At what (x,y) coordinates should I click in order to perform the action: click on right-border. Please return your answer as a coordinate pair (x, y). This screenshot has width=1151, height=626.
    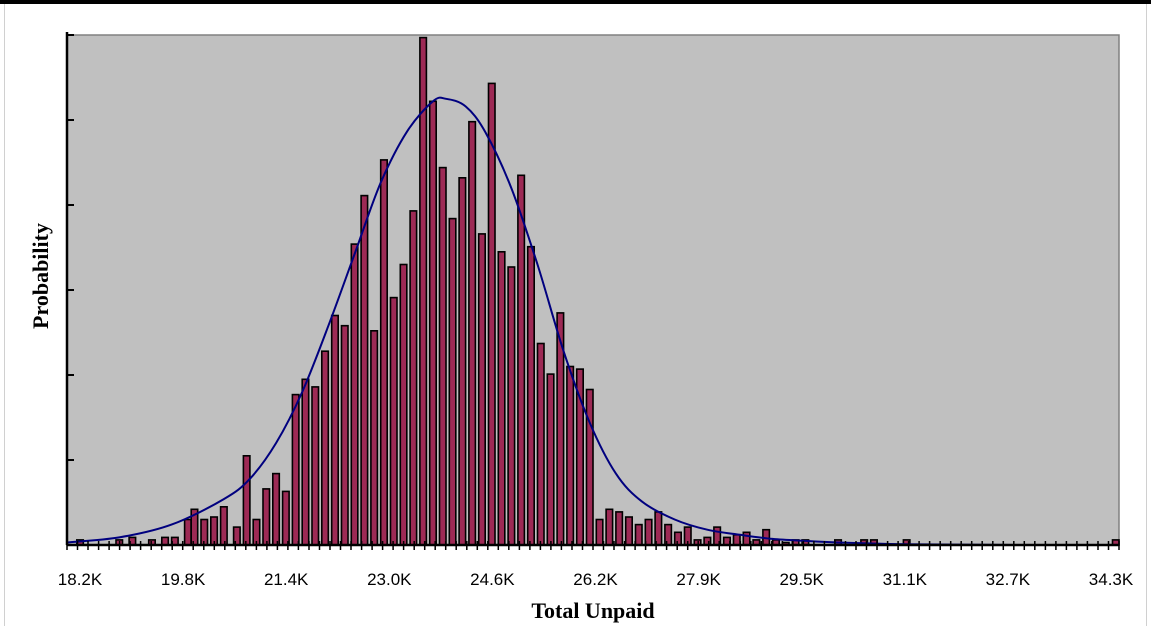
    Looking at the image, I should click on (1146, 315).